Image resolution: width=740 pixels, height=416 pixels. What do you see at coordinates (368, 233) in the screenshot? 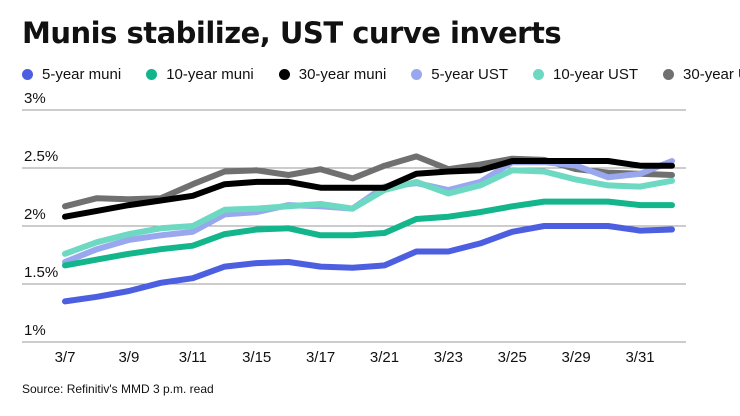
I see `series-line-10-year-muni` at bounding box center [368, 233].